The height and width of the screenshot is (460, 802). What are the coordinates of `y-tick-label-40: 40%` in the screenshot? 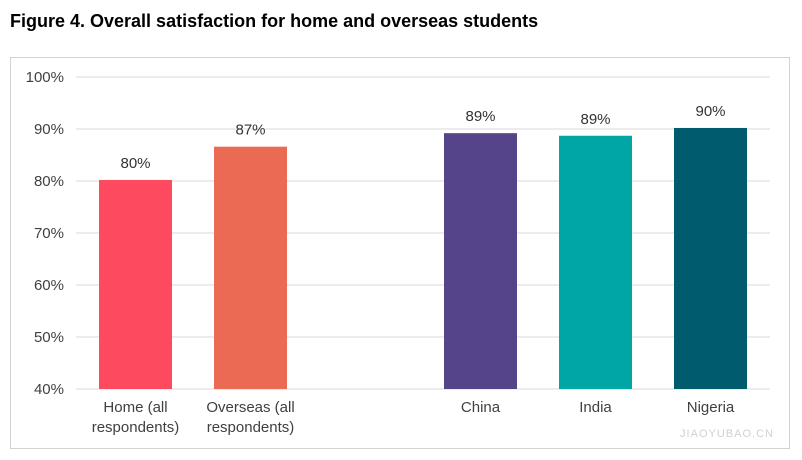 It's located at (49, 389).